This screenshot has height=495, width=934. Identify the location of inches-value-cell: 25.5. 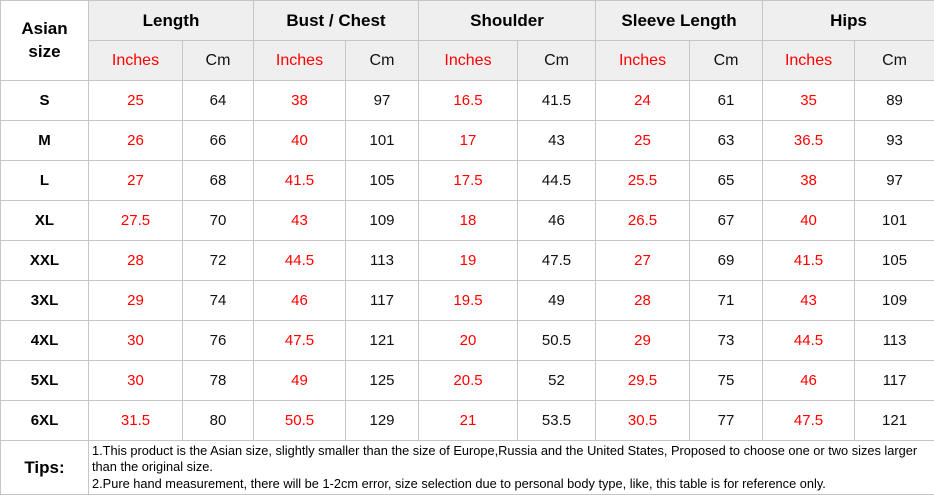
(643, 181).